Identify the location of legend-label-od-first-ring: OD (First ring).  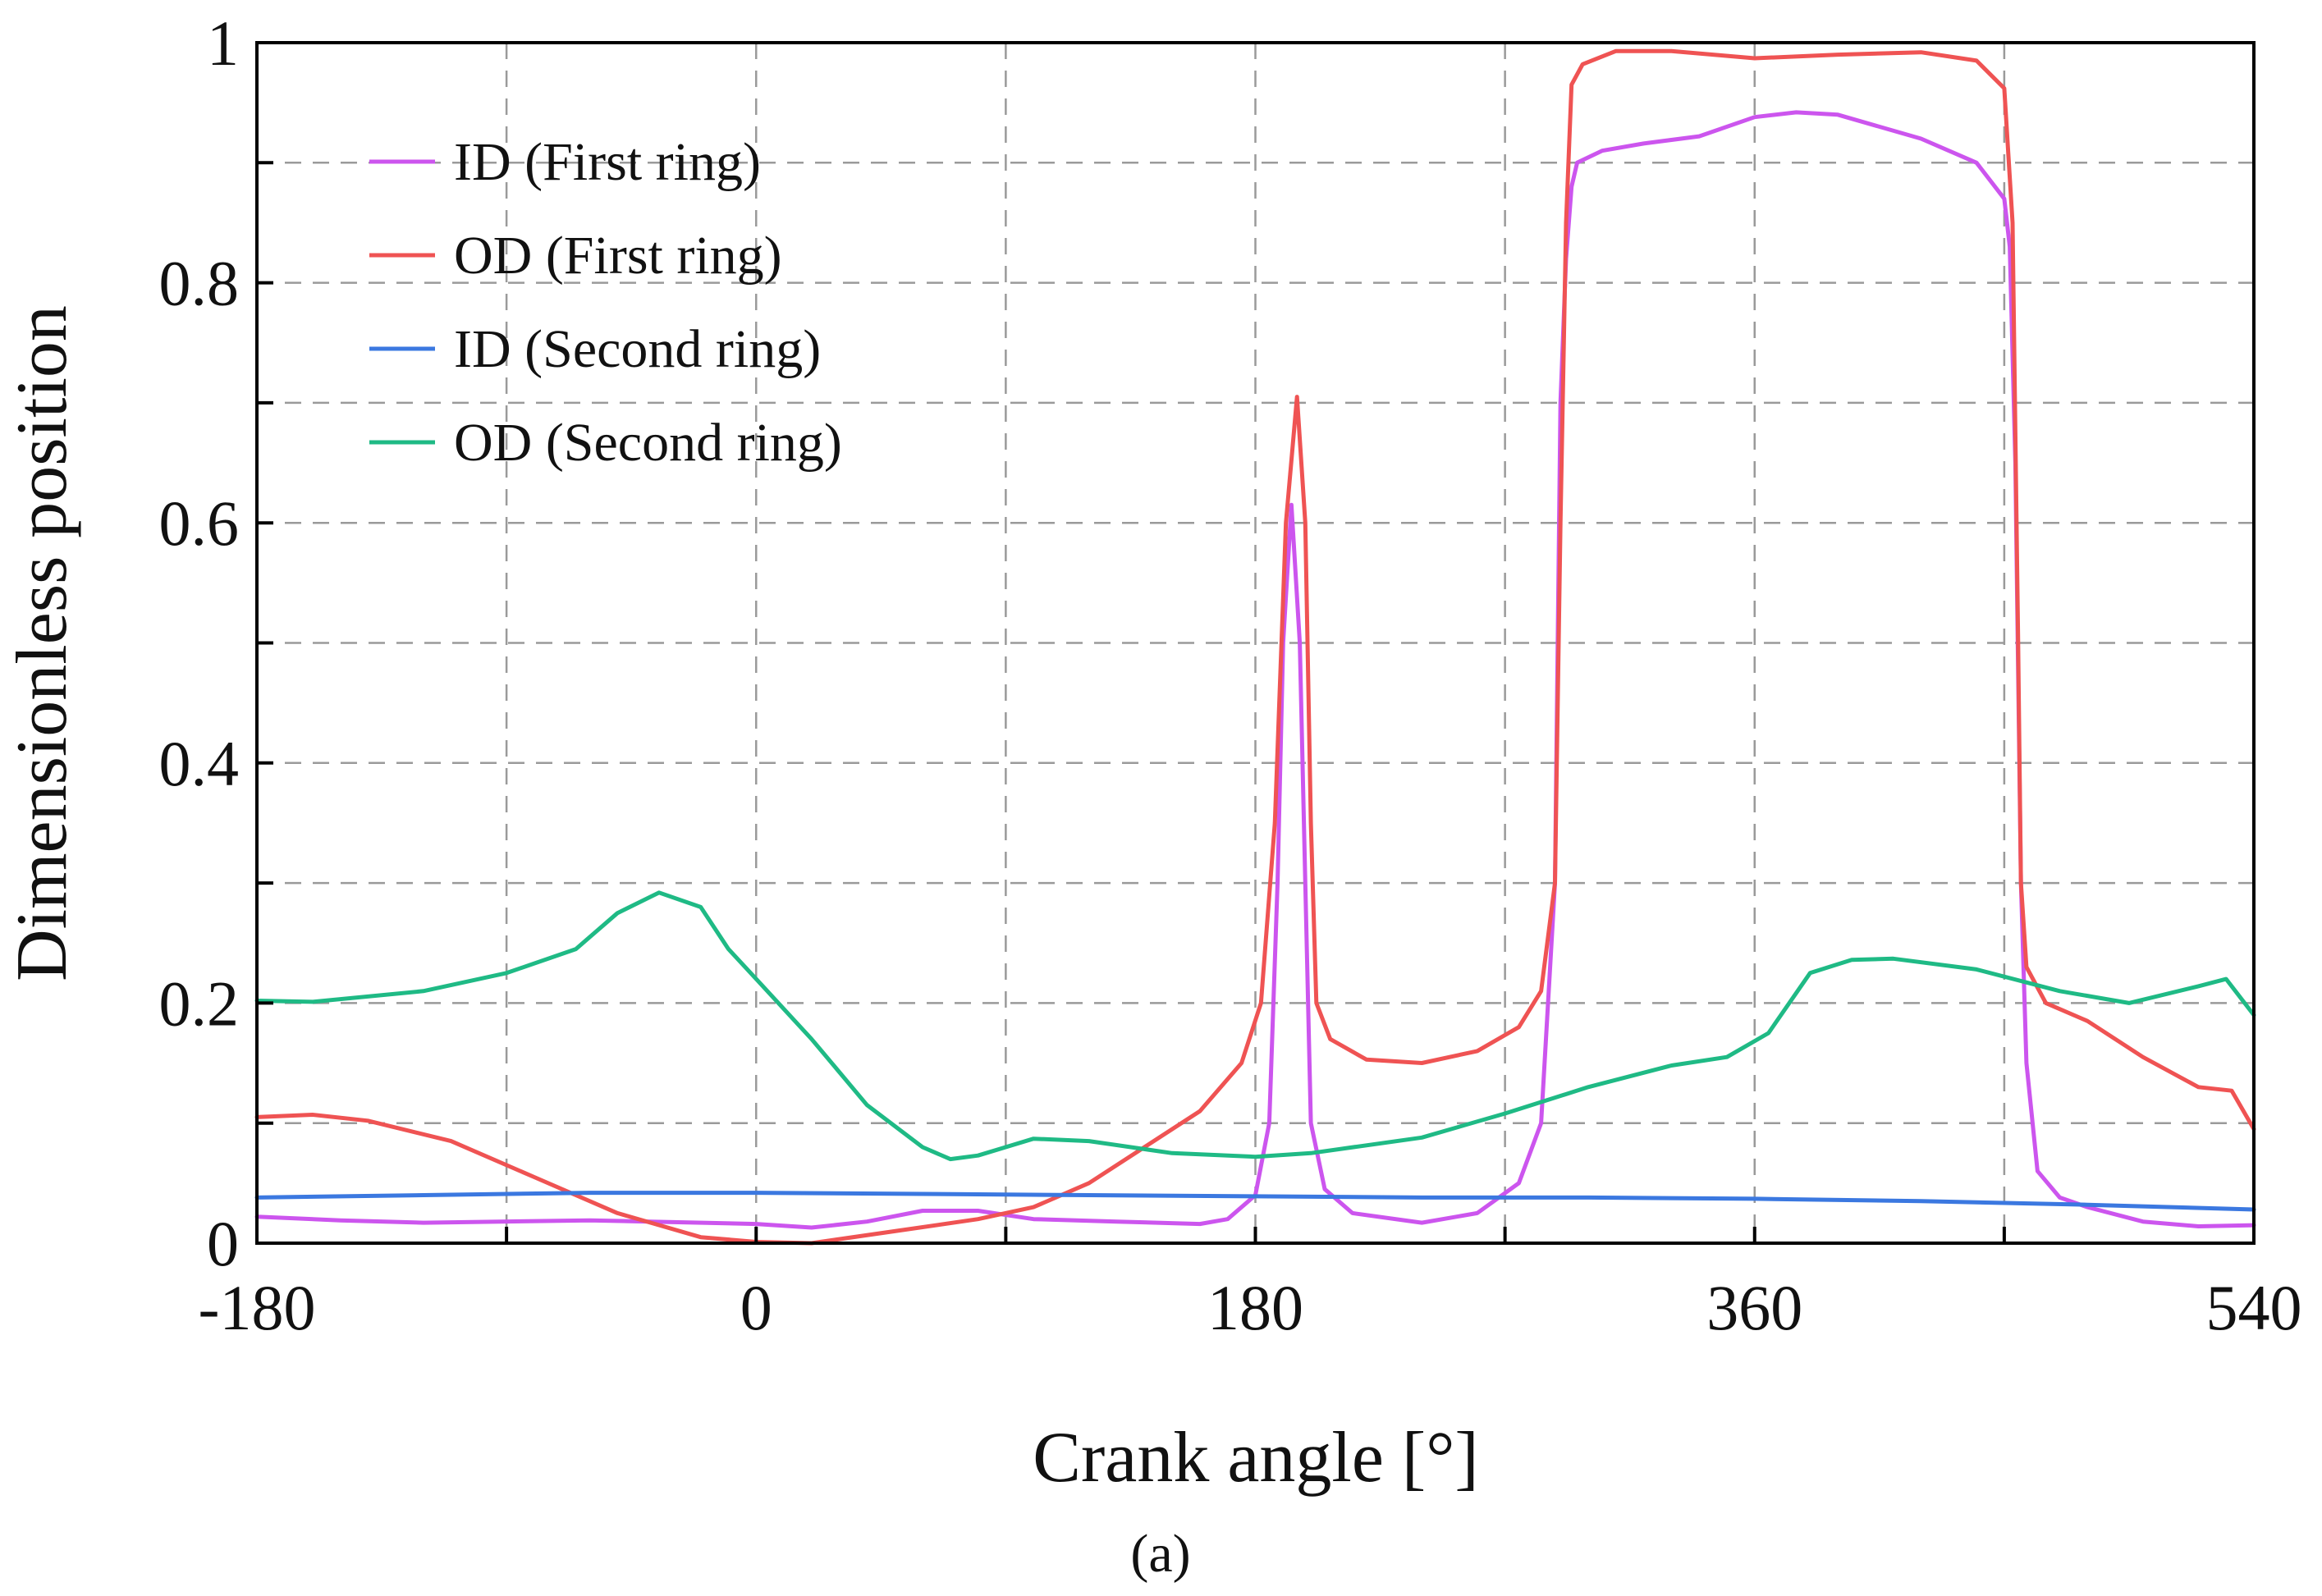
(618, 256).